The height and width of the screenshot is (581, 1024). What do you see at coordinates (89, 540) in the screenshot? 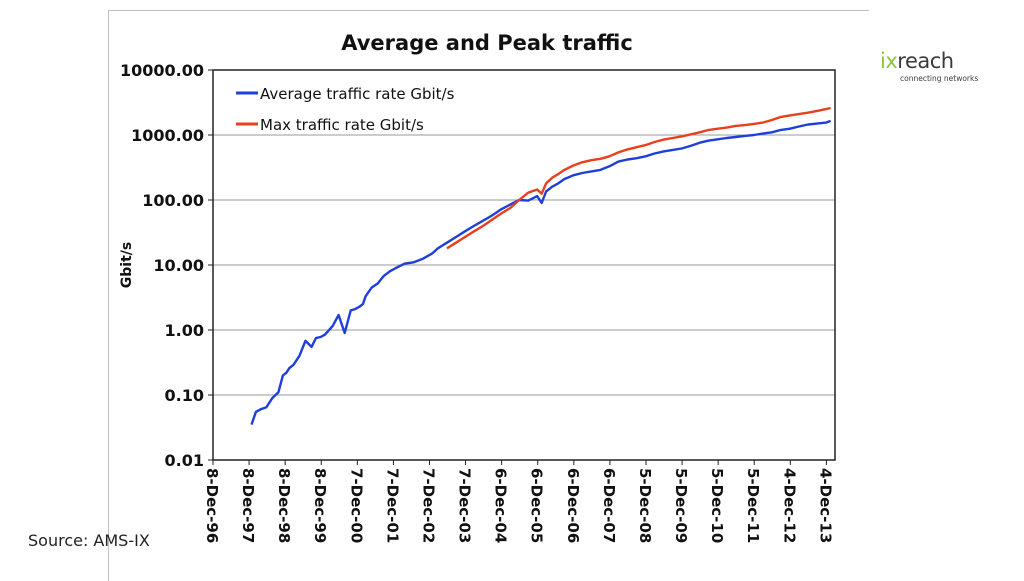
I see `source-note: Source: AMS-IX` at bounding box center [89, 540].